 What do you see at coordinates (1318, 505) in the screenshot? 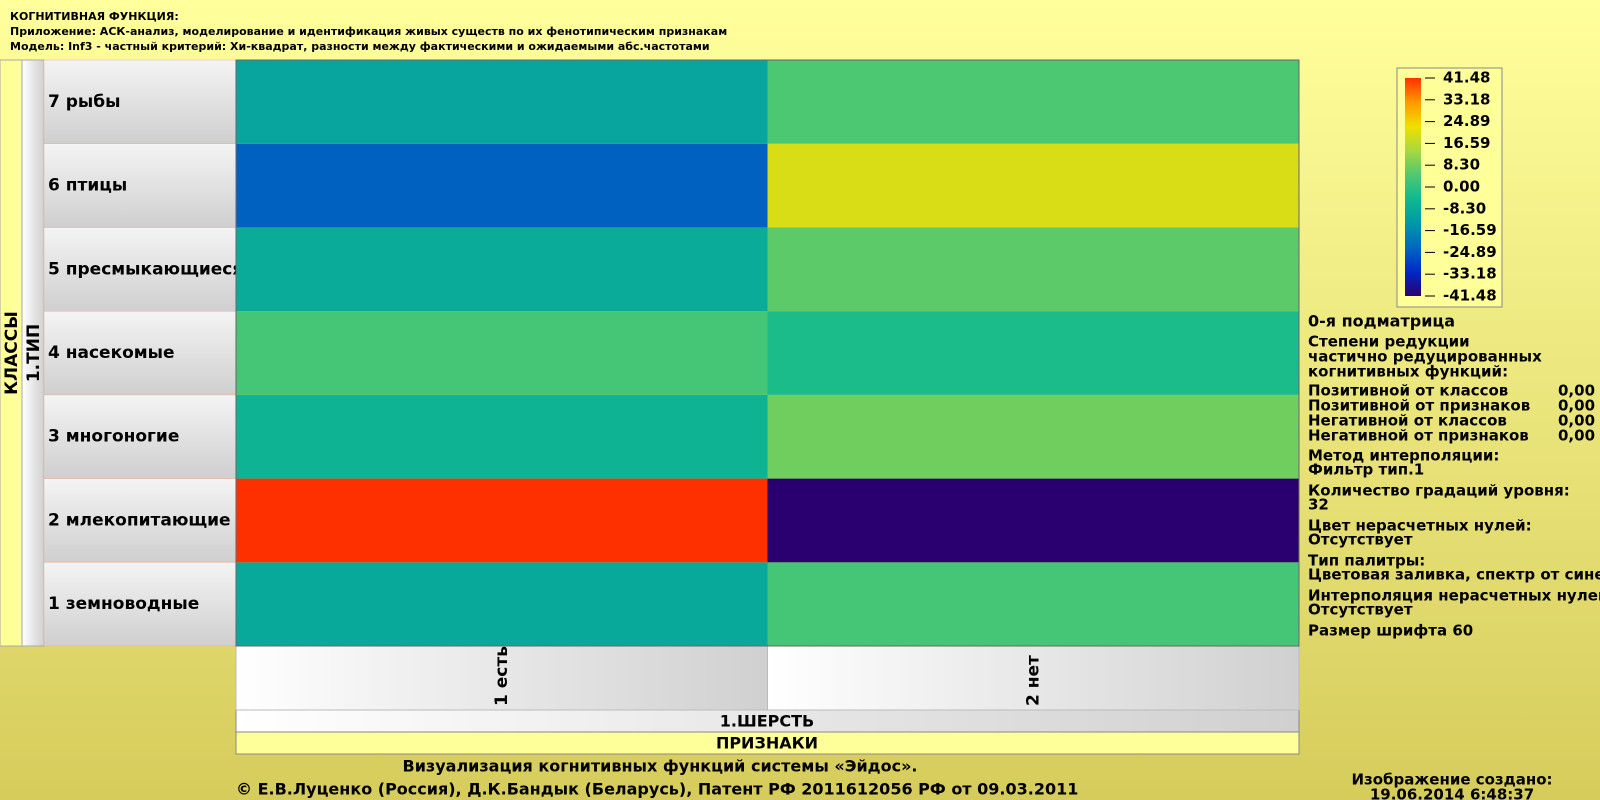
I see `panel-setting: 32` at bounding box center [1318, 505].